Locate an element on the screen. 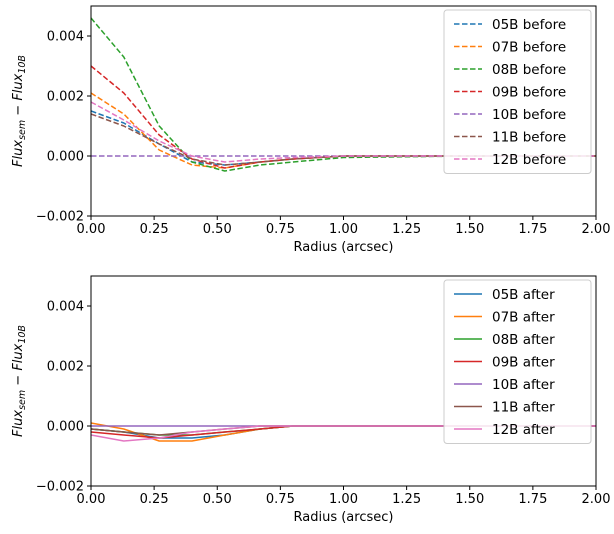 This screenshot has width=614, height=534. legend-label: 07B before is located at coordinates (529, 48).